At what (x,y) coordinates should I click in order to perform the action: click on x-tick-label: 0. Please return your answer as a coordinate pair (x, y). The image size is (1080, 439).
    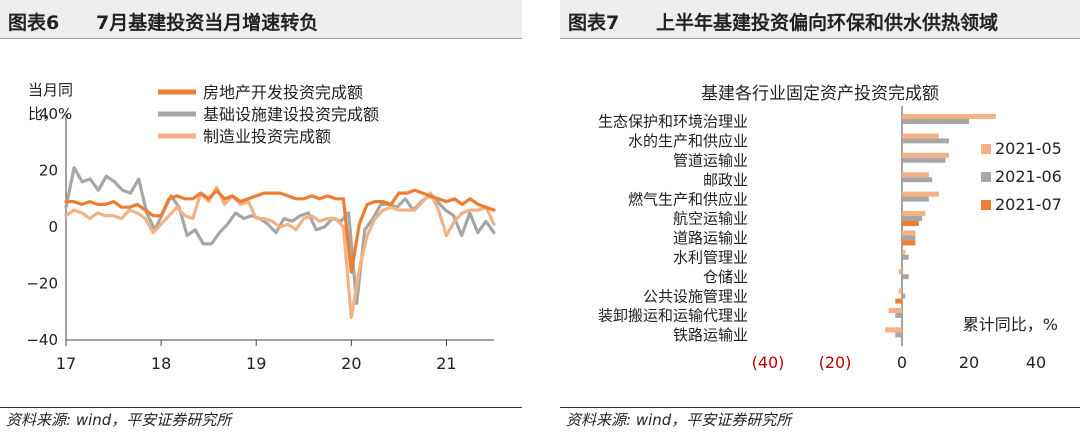
    Looking at the image, I should click on (902, 362).